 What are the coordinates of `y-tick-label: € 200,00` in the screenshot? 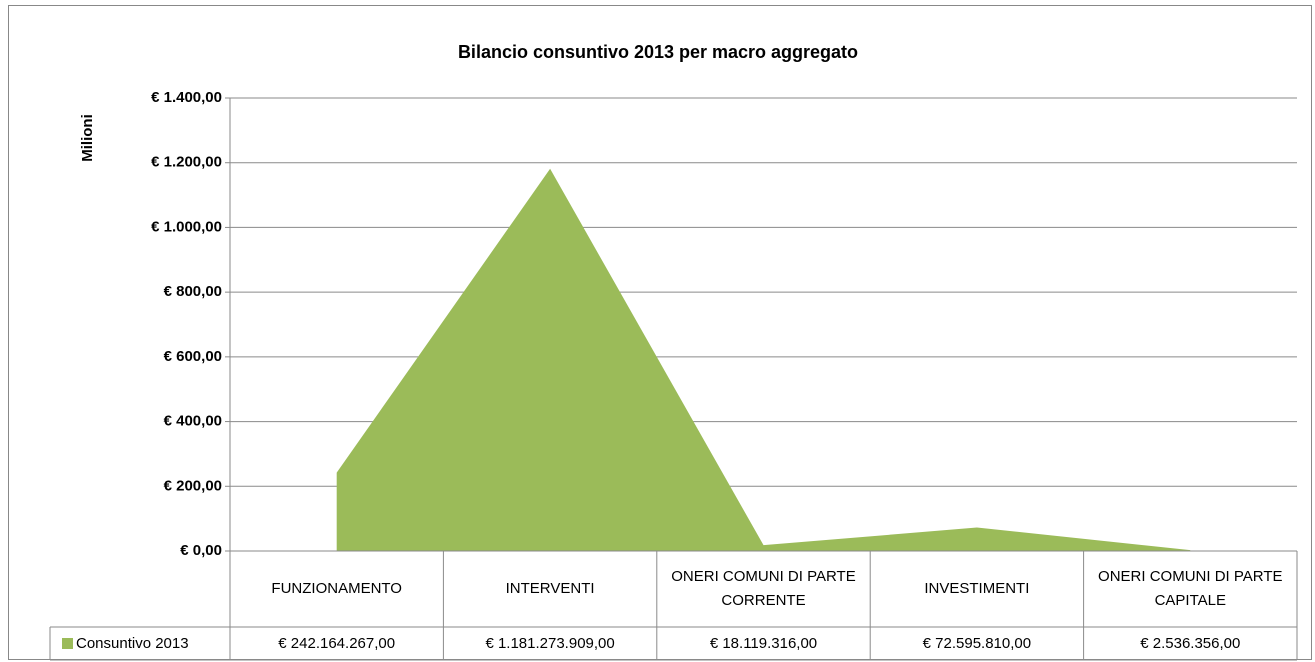 It's located at (193, 485).